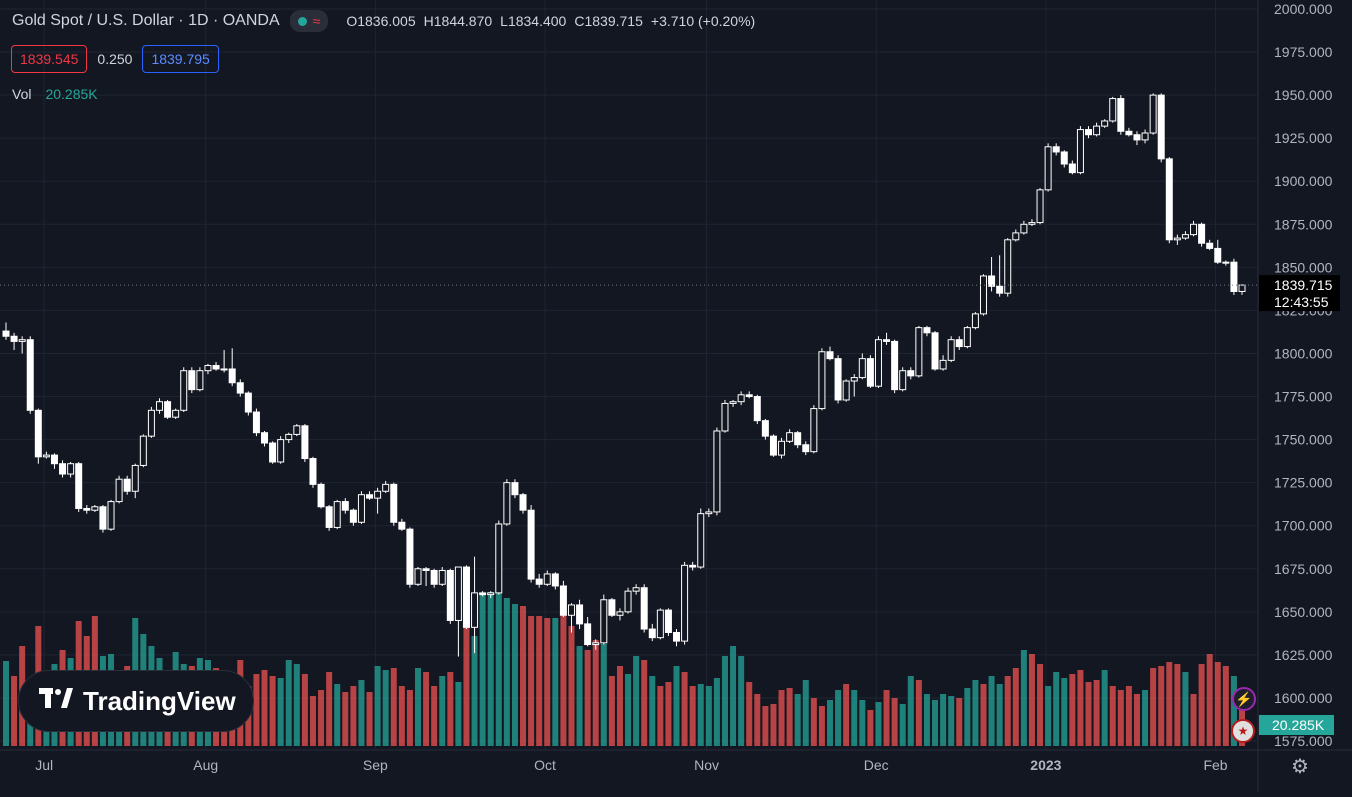  I want to click on symbol-title: Gold Spot / U.S. Dollar · 1D · OANDA, so click(146, 20).